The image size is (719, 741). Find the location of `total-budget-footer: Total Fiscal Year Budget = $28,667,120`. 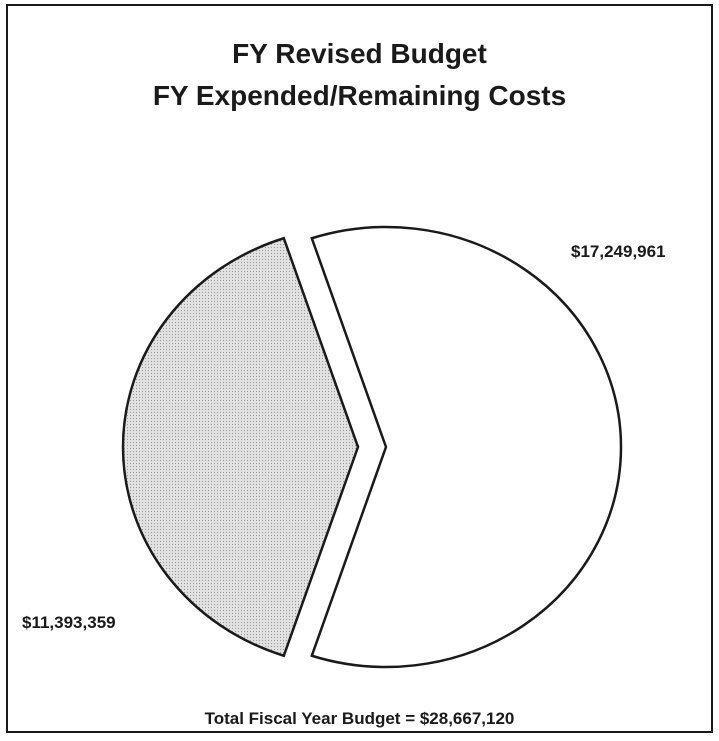

total-budget-footer: Total Fiscal Year Budget = $28,667,120 is located at coordinates (359, 718).